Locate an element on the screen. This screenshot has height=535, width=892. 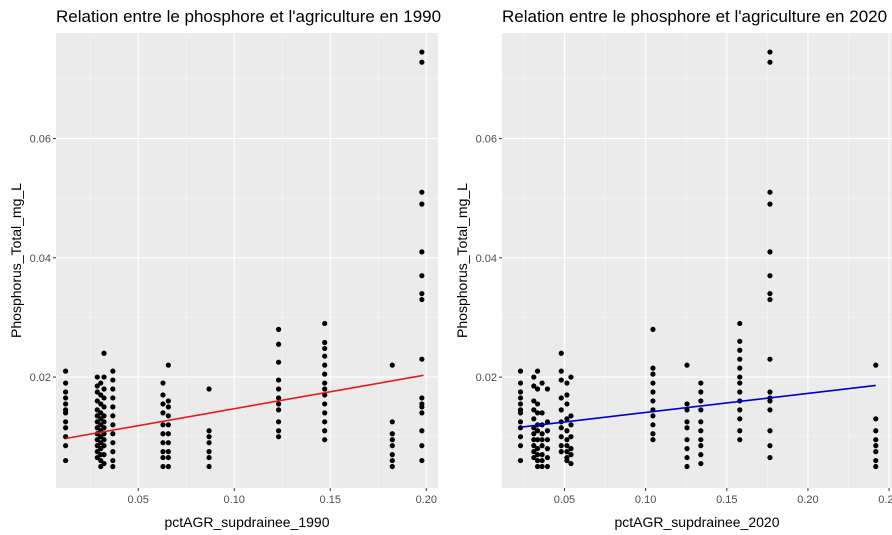
chart-1-x-tick-label-2: 0.15 is located at coordinates (726, 500).